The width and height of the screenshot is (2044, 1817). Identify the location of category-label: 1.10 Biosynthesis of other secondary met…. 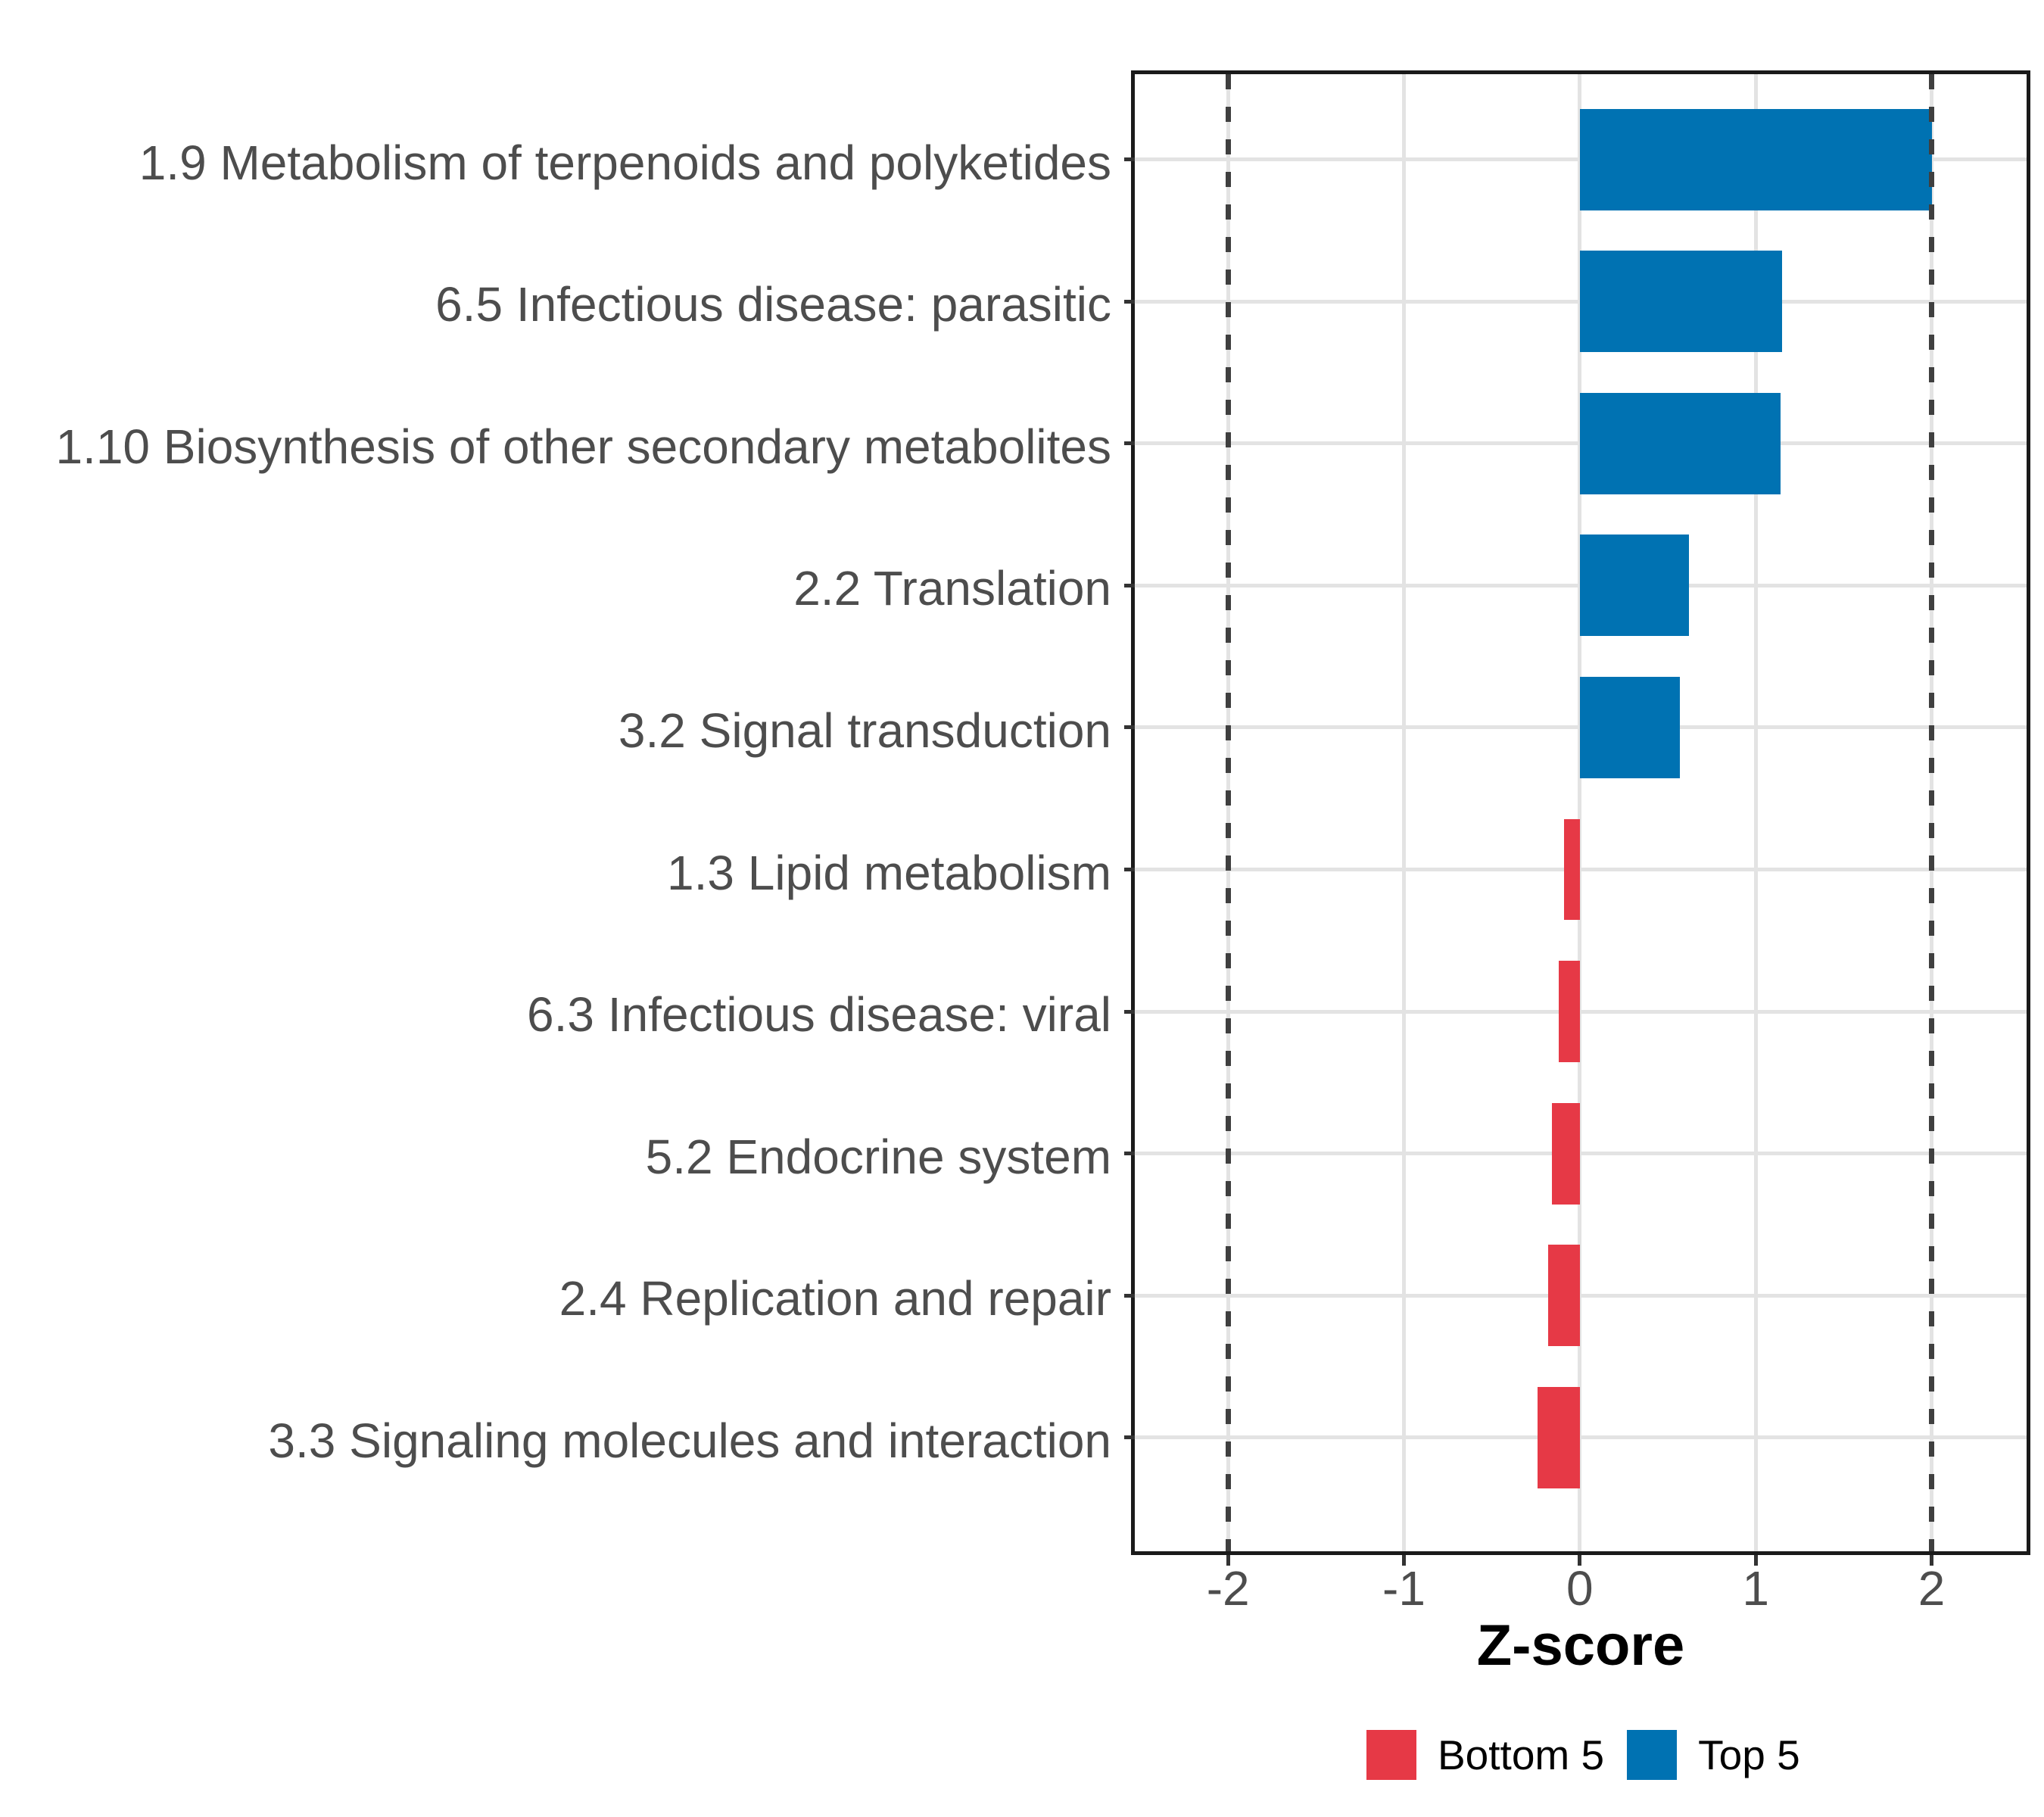
(583, 446).